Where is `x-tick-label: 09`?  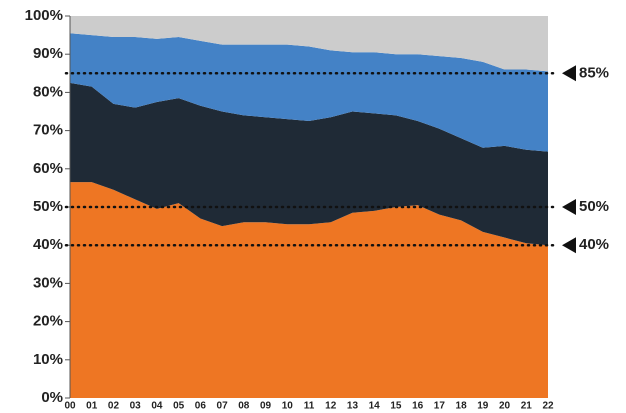 x-tick-label: 09 is located at coordinates (266, 406).